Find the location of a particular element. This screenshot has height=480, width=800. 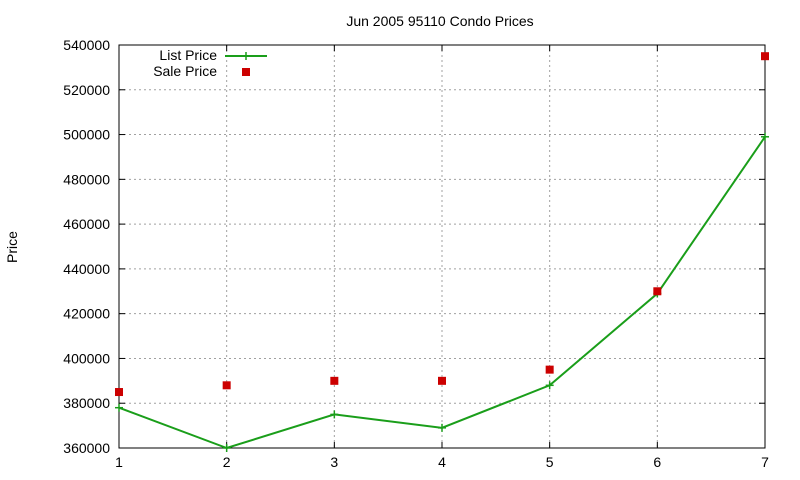

y-tick-label: 440000 is located at coordinates (86, 269).